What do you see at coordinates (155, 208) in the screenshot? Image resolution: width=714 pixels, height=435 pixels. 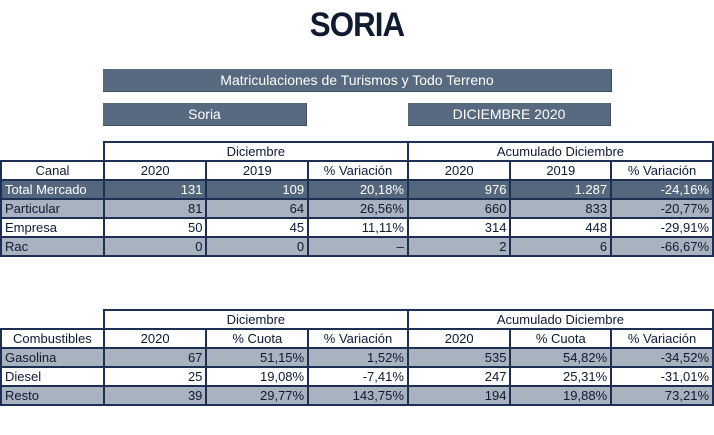 I see `cell: 81` at bounding box center [155, 208].